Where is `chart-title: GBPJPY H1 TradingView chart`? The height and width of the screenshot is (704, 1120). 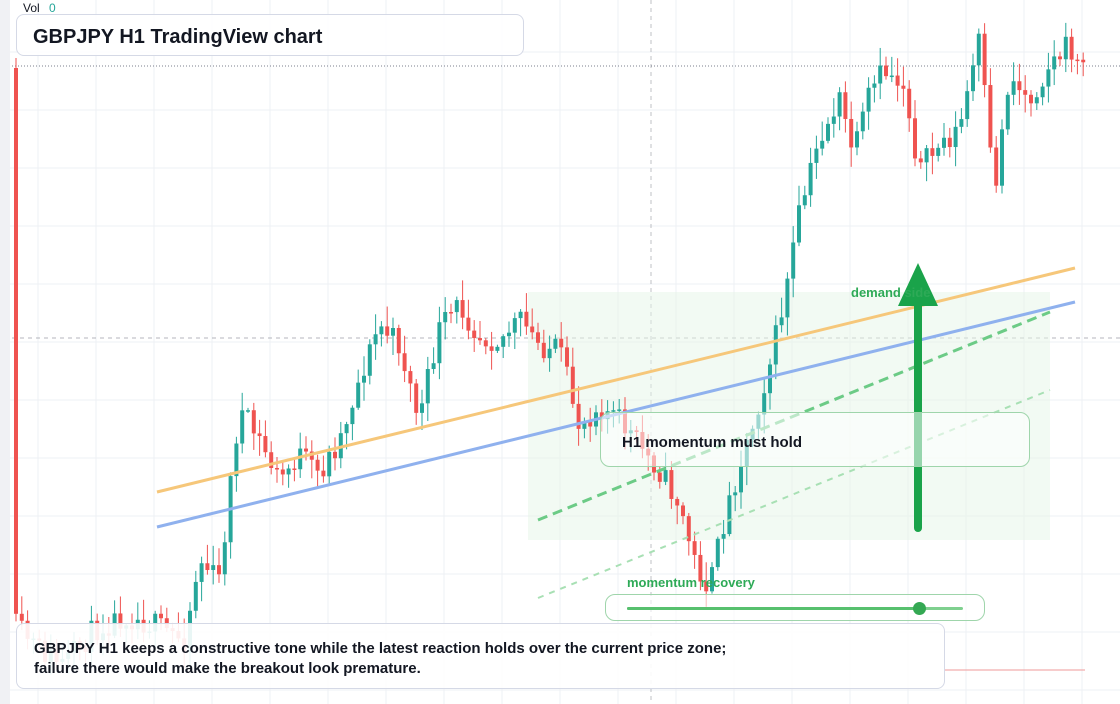 chart-title: GBPJPY H1 TradingView chart is located at coordinates (178, 37).